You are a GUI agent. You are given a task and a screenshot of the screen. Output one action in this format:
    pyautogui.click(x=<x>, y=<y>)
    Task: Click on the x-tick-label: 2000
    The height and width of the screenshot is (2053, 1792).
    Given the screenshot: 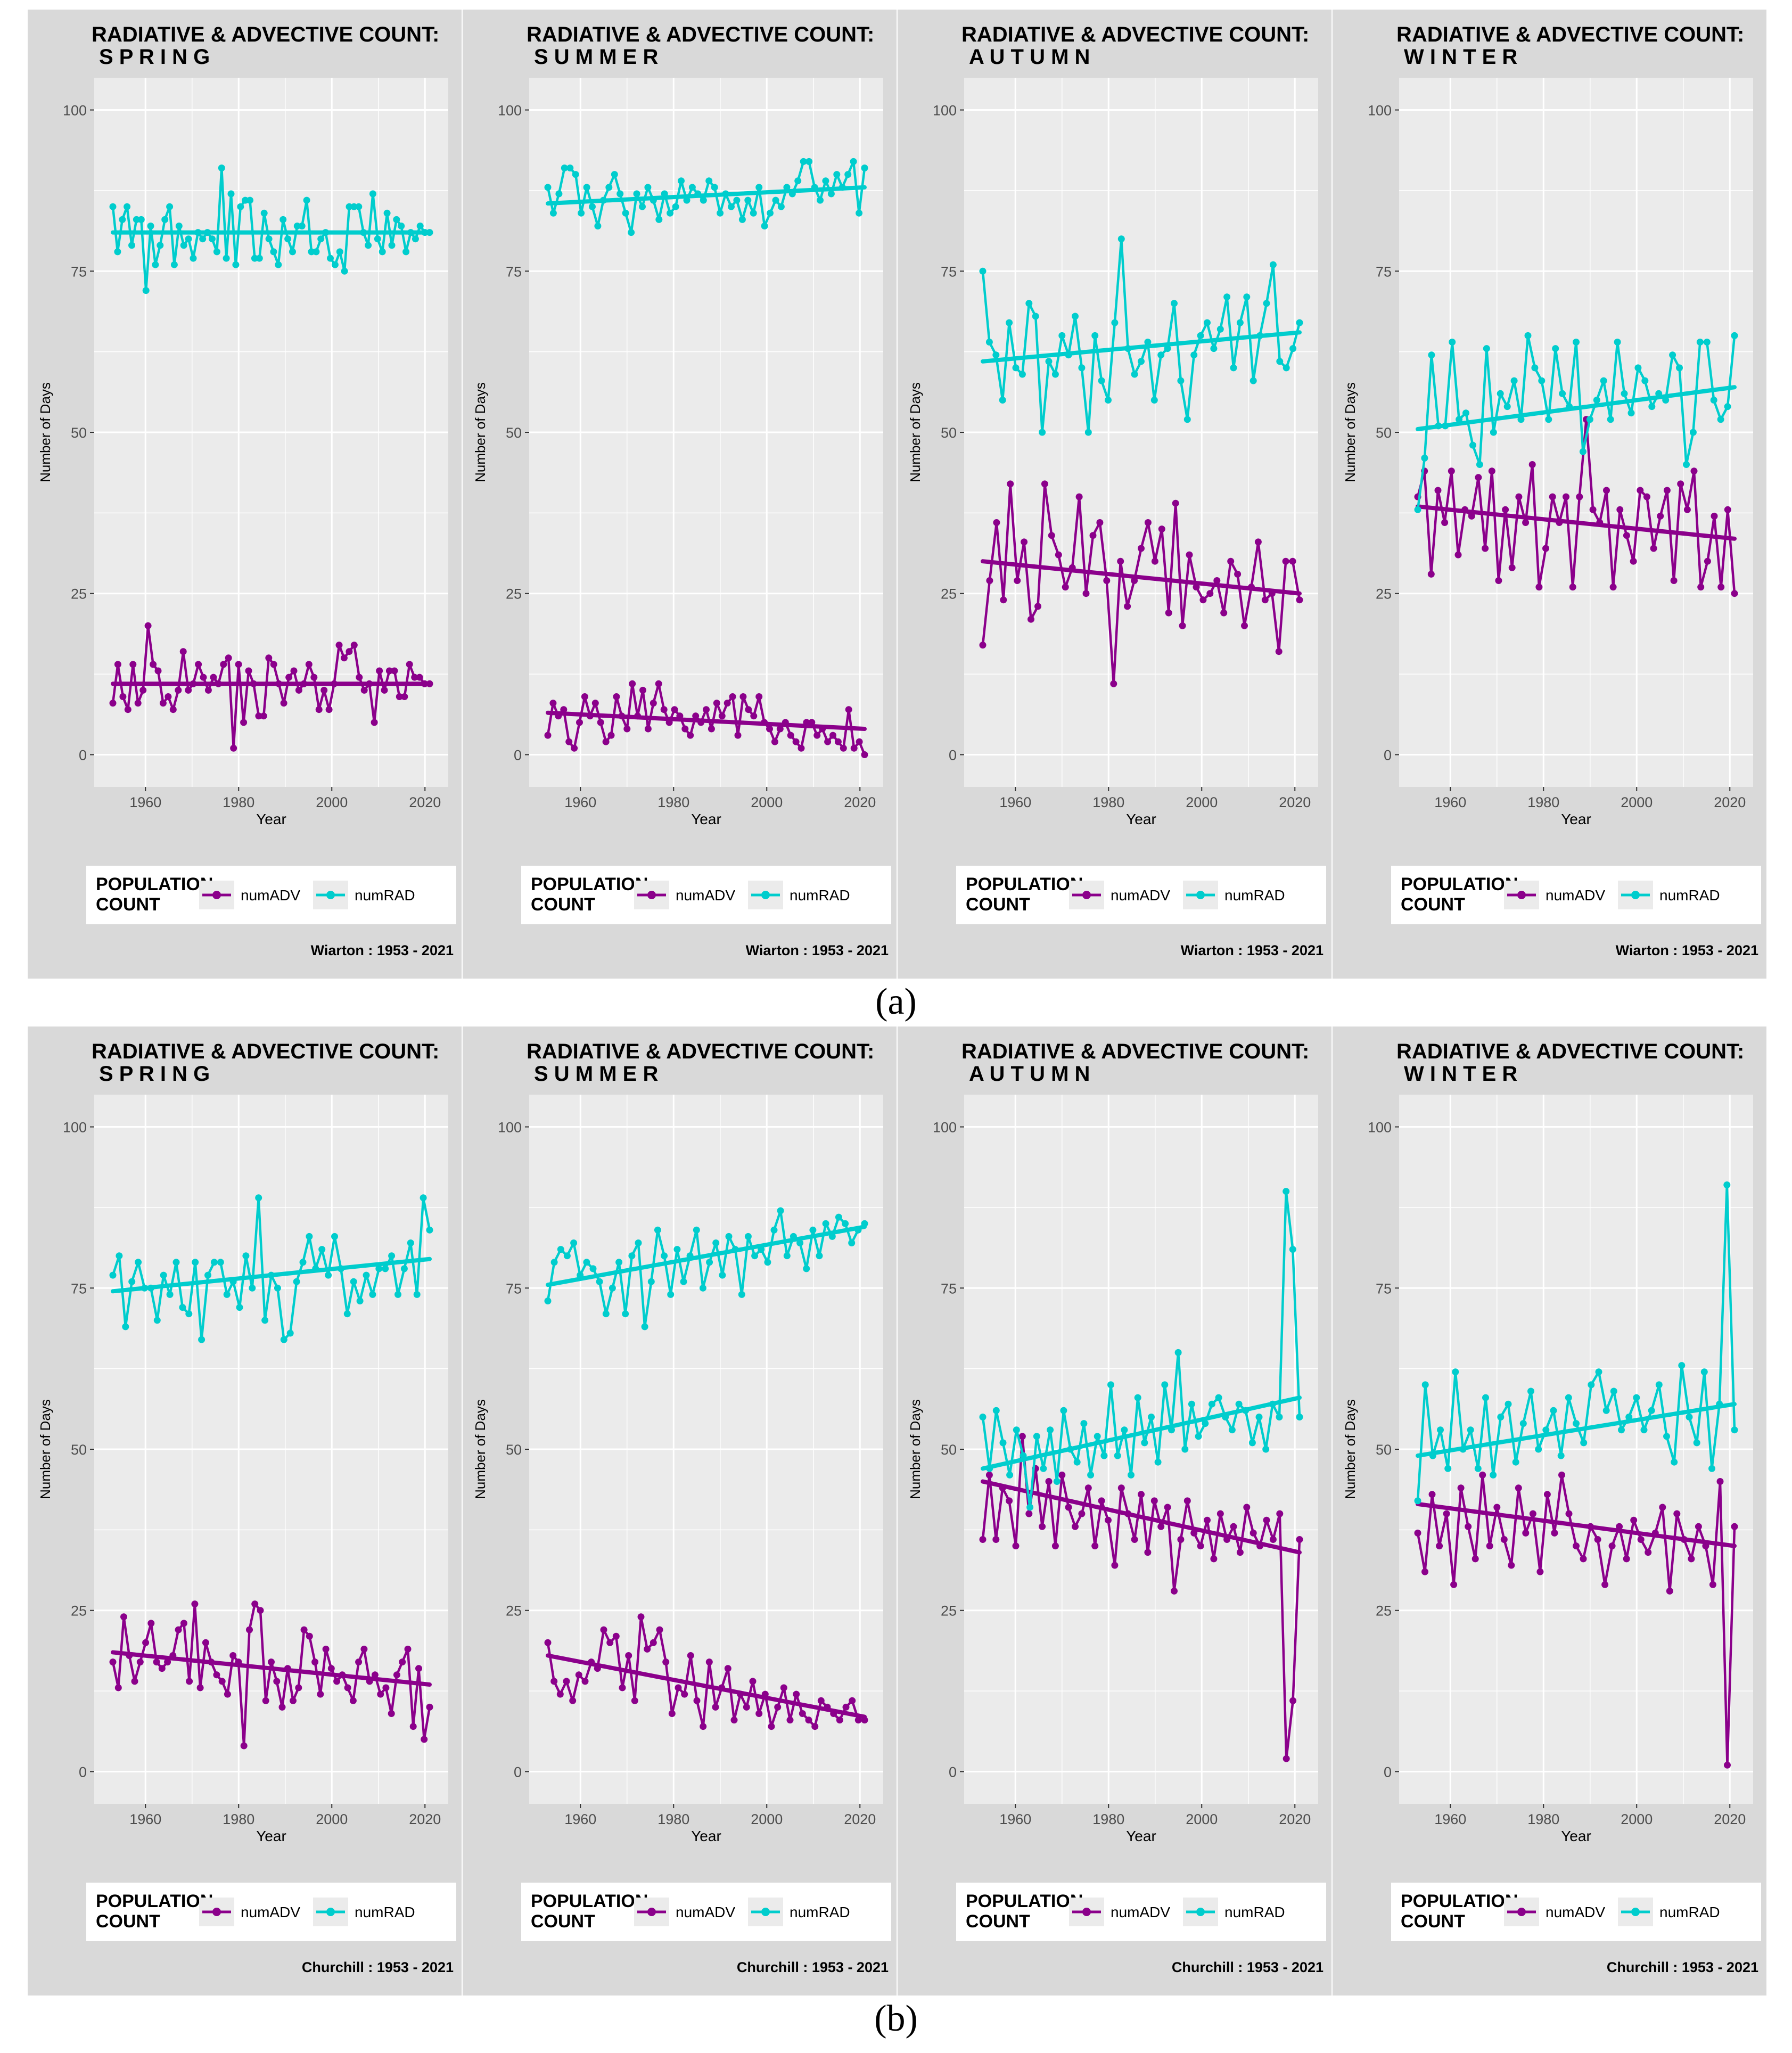 What is the action you would take?
    pyautogui.click(x=767, y=802)
    